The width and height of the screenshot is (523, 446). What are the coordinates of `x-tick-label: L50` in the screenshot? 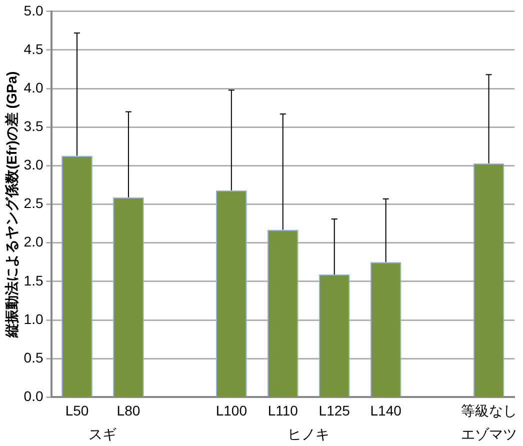 It's located at (77, 410).